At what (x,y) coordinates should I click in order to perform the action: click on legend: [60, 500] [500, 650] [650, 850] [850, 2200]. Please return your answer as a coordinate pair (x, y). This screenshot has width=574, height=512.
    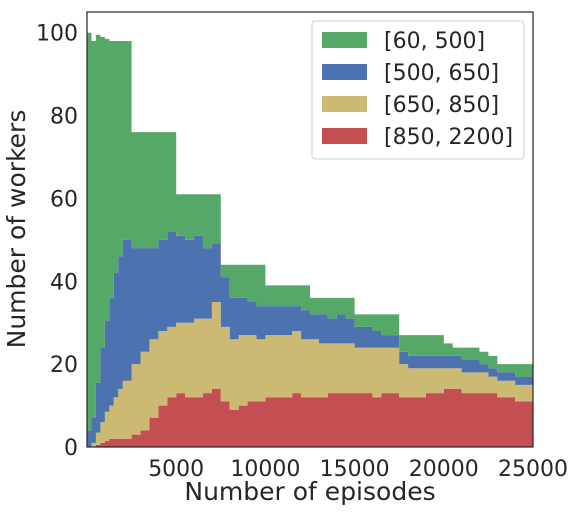
    Looking at the image, I should click on (418, 90).